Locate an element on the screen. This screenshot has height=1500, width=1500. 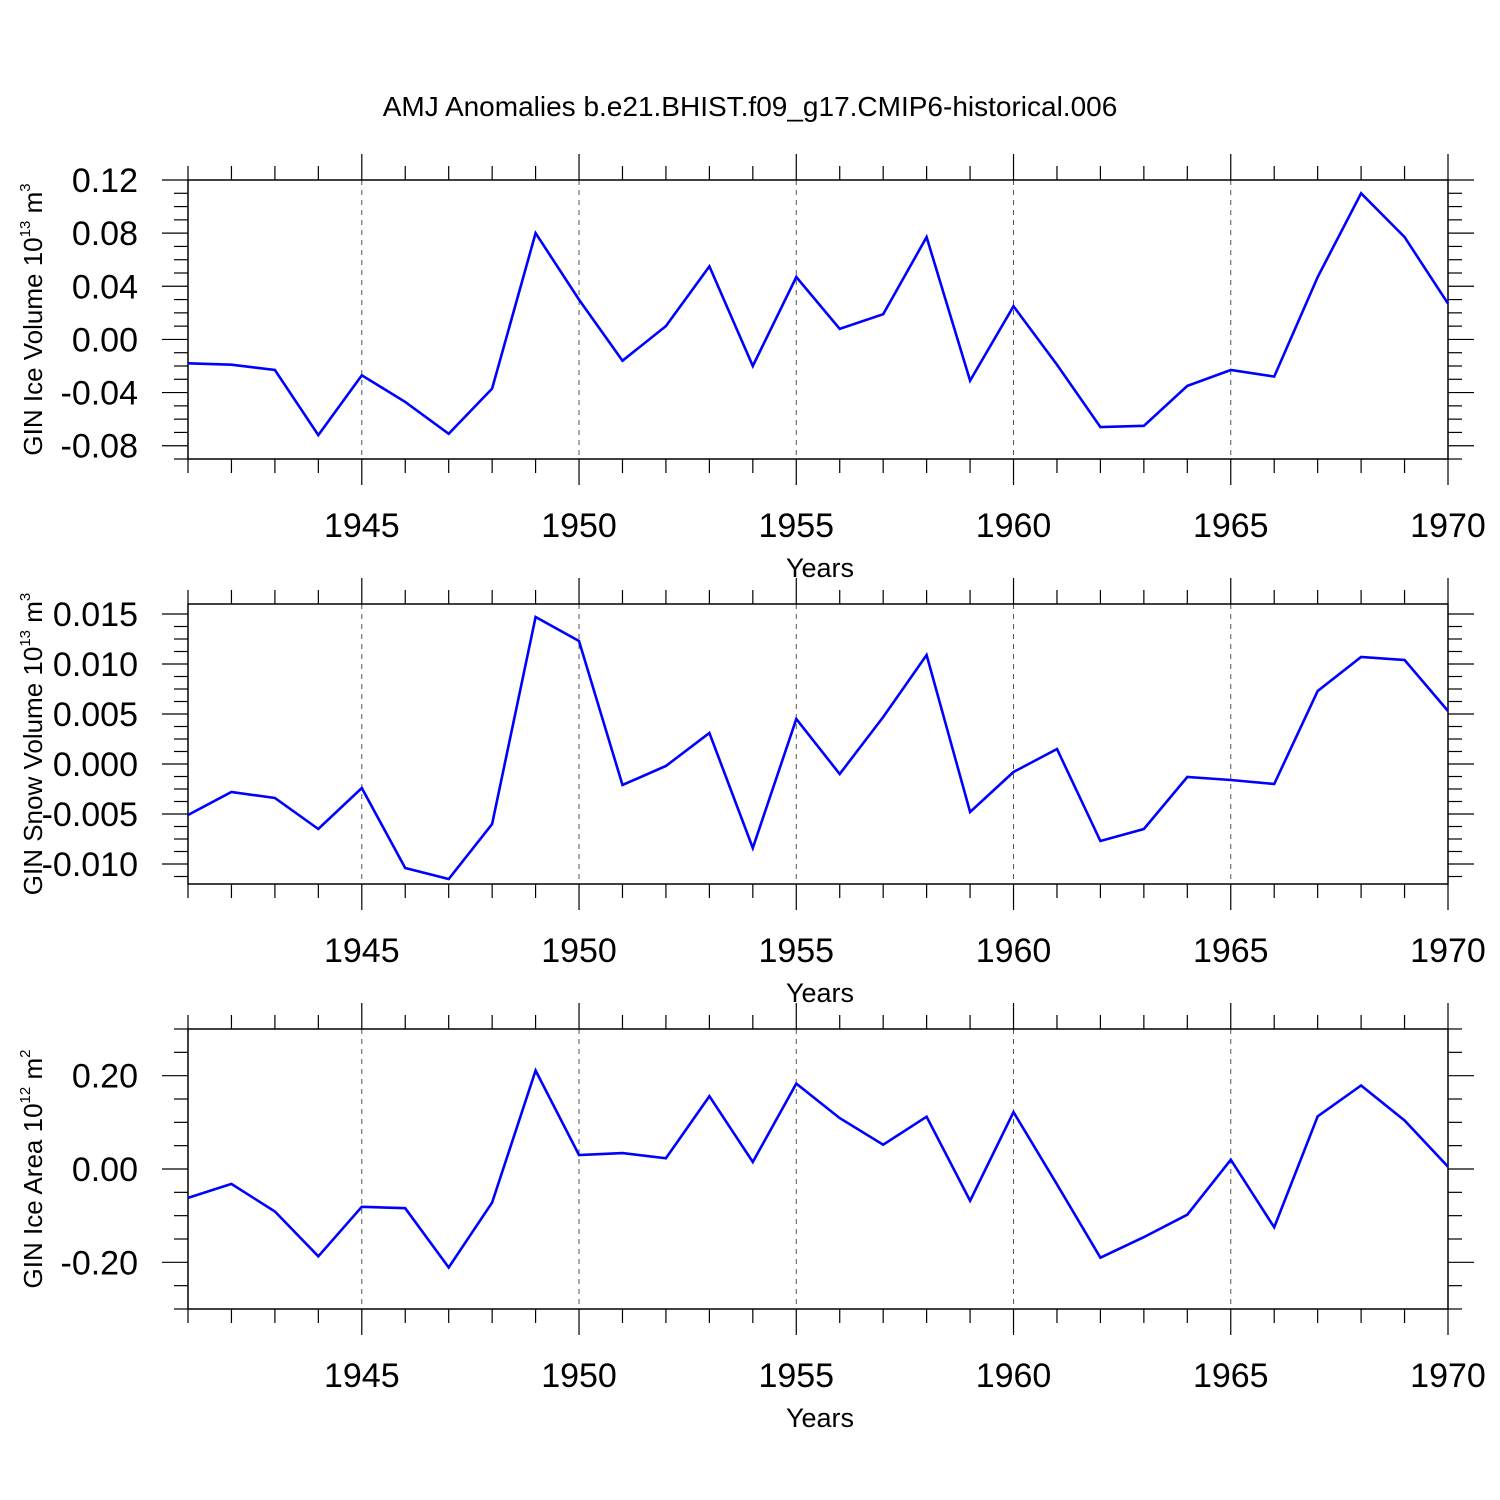
y-tick-label: -0.010 is located at coordinates (90, 865).